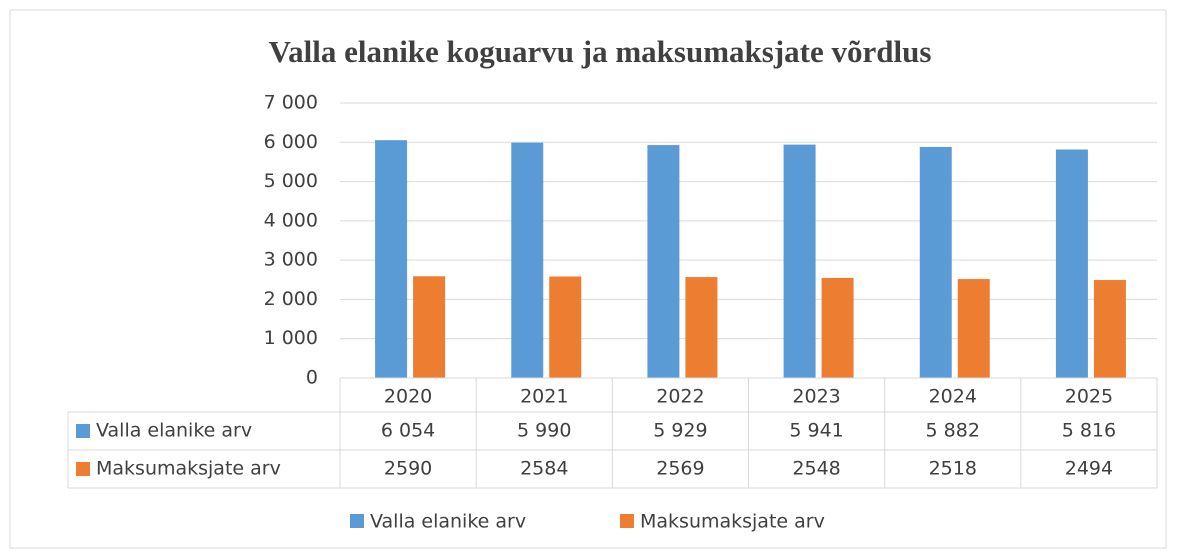 The image size is (1177, 558). I want to click on table-cell: 5 929, so click(680, 431).